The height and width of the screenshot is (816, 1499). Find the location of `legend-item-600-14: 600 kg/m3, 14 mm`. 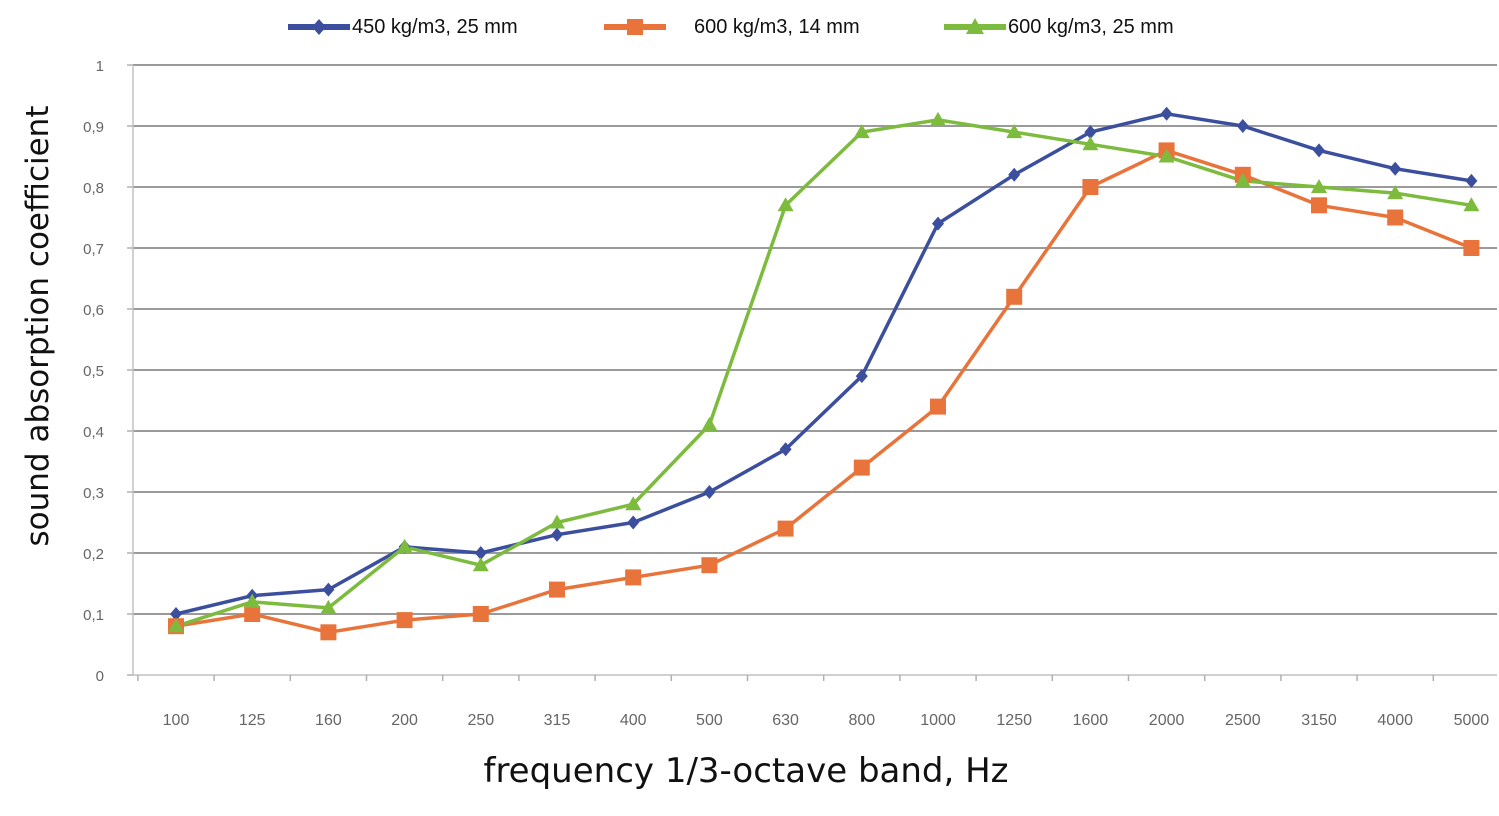

legend-item-600-14: 600 kg/m3, 14 mm is located at coordinates (731, 27).